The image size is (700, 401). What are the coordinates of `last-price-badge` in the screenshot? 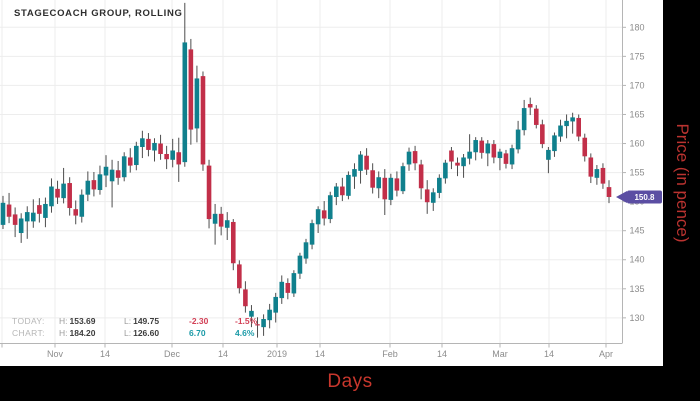 It's located at (644, 197).